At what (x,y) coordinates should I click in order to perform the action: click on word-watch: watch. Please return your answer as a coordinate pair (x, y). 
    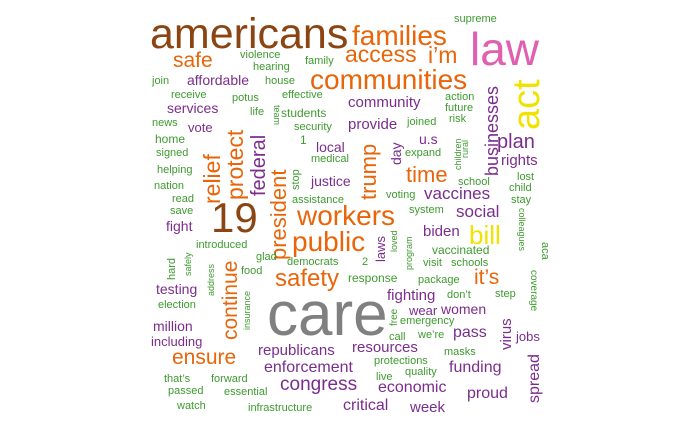
    Looking at the image, I should click on (191, 406).